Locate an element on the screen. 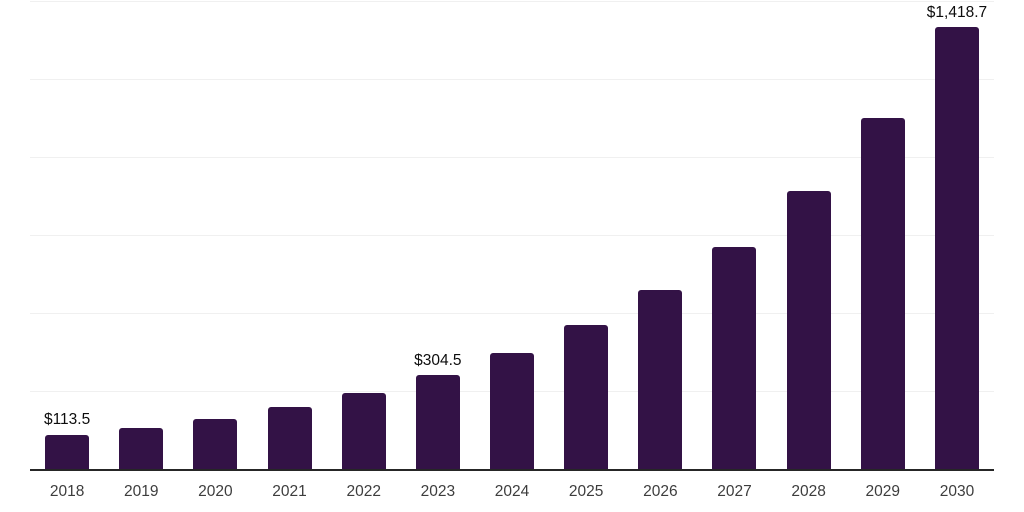 The width and height of the screenshot is (1024, 512). x-tick-label-2022: 2022 is located at coordinates (363, 491).